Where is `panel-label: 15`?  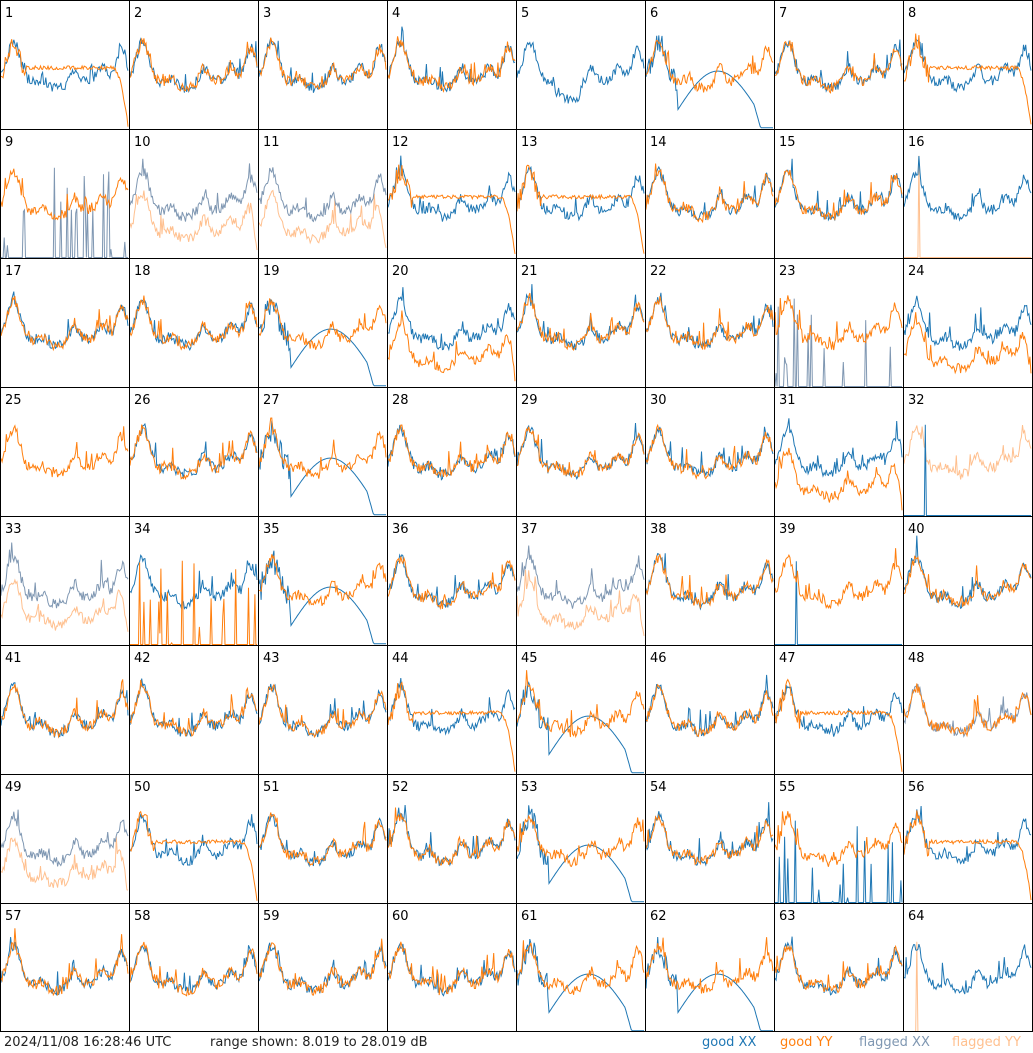 panel-label: 15 is located at coordinates (787, 142).